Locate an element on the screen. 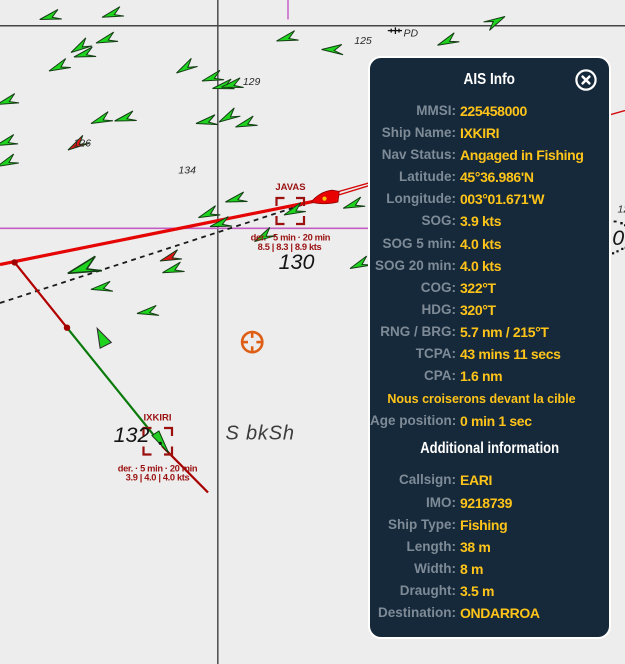 The width and height of the screenshot is (625, 664). svg-text: 130 is located at coordinates (297, 262).